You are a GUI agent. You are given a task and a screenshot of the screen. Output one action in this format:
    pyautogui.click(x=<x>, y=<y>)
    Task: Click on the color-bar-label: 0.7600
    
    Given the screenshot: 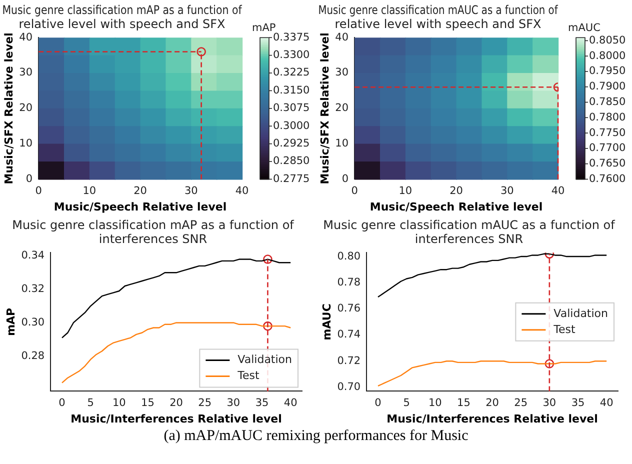 What is the action you would take?
    pyautogui.click(x=607, y=178)
    